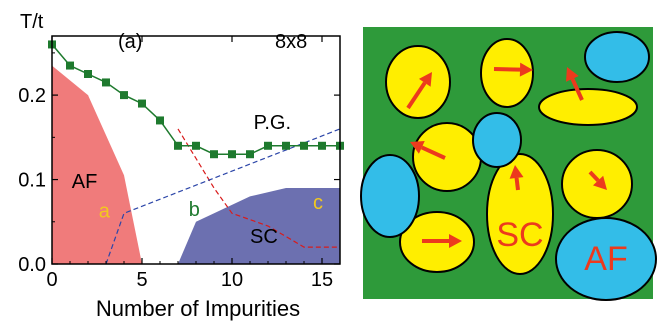 The width and height of the screenshot is (660, 324). Describe the element at coordinates (264, 237) in the screenshot. I see `region-label: SC` at that location.